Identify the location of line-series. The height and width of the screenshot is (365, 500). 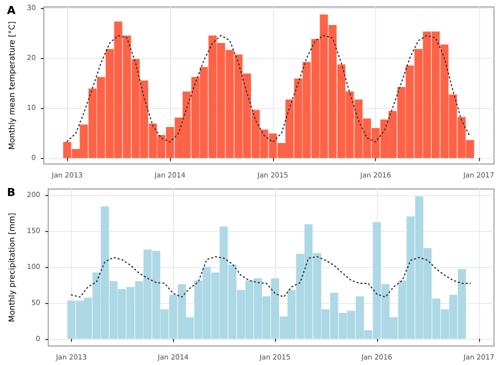
(270, 277).